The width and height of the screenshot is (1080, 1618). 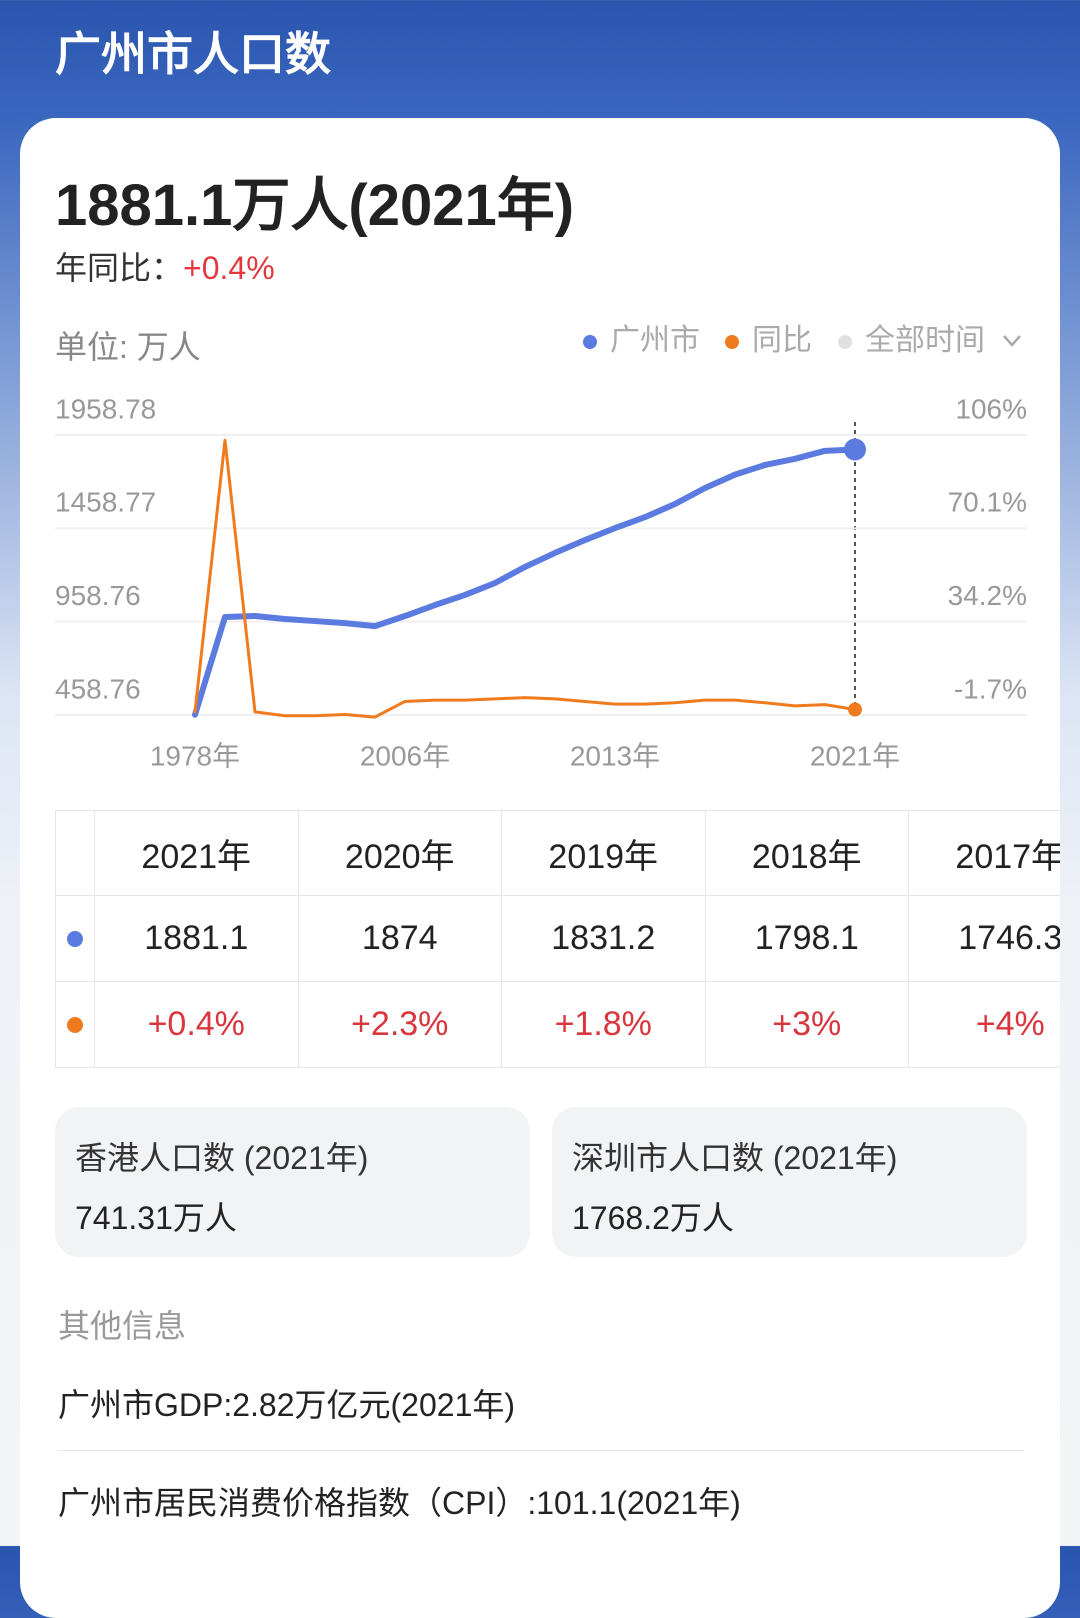 I want to click on table-cell: 1881.1, so click(x=197, y=939).